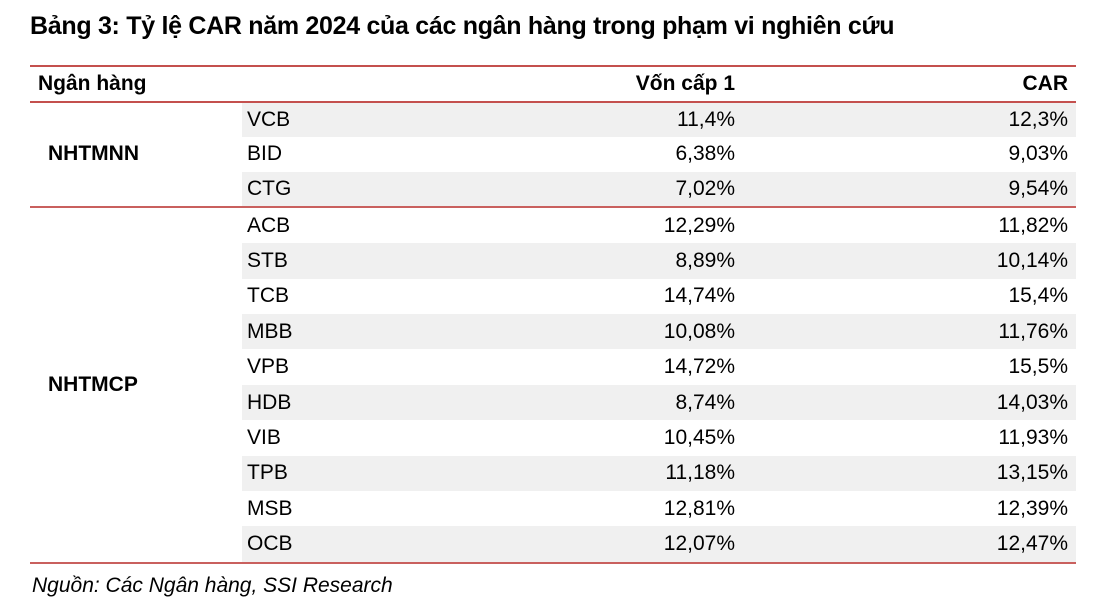 This screenshot has width=1100, height=608. What do you see at coordinates (705, 188) in the screenshot?
I see `tier1-value: 7,02%` at bounding box center [705, 188].